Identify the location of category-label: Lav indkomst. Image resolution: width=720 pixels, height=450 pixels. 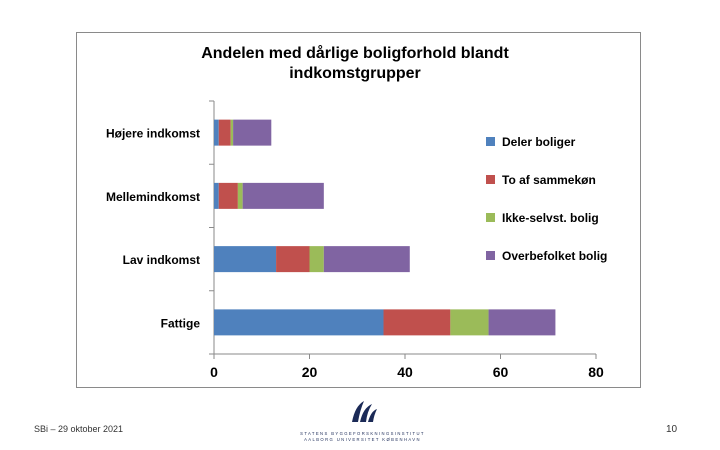
(161, 260).